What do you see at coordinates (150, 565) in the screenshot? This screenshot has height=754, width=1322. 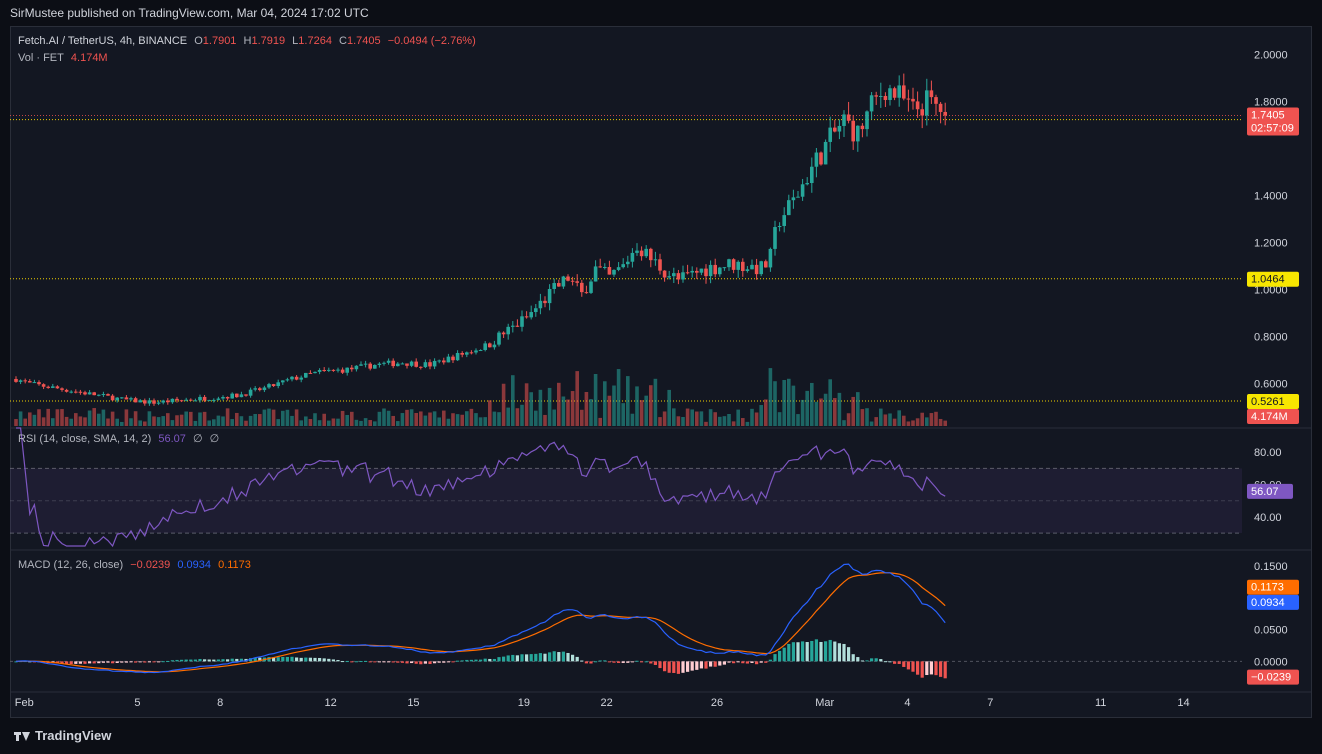 I see `macd-hist-value: −0.0239` at bounding box center [150, 565].